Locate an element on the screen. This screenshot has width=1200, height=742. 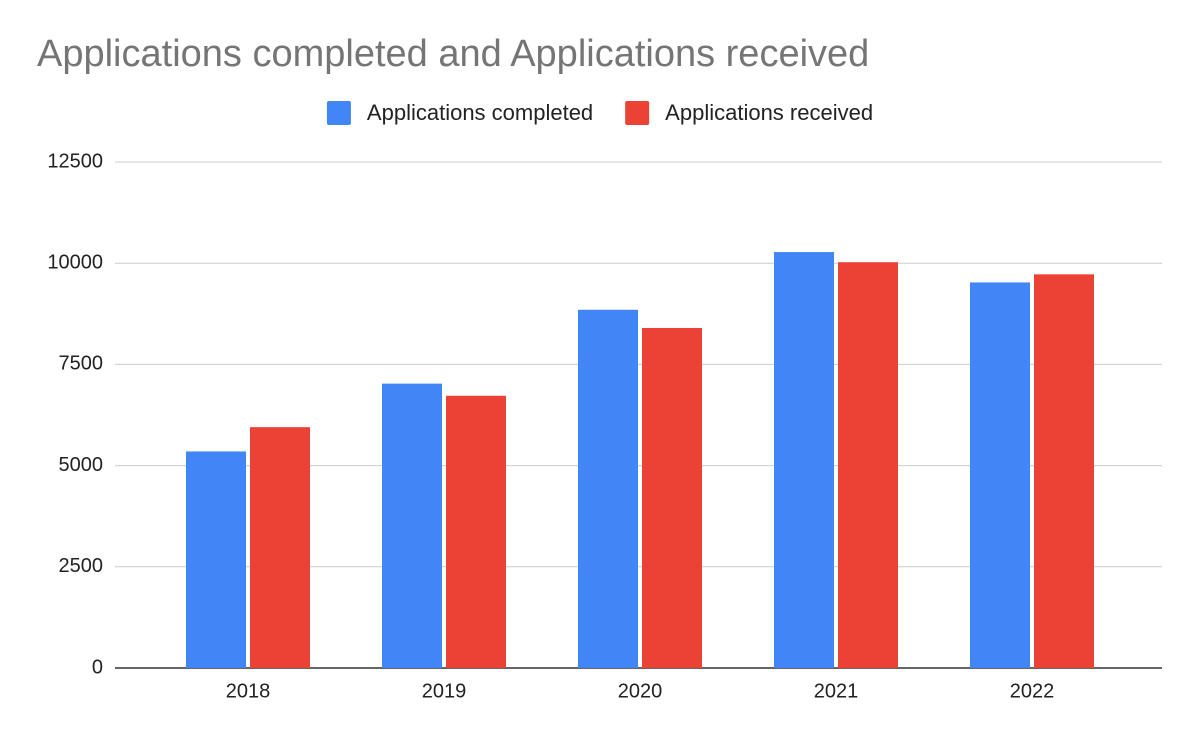
x-tick-label: 2019 is located at coordinates (444, 691).